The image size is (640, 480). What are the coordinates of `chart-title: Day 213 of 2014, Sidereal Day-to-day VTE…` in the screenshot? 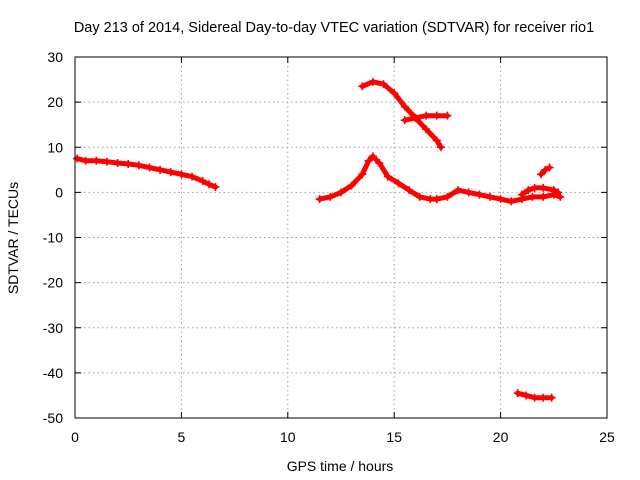 It's located at (334, 28).